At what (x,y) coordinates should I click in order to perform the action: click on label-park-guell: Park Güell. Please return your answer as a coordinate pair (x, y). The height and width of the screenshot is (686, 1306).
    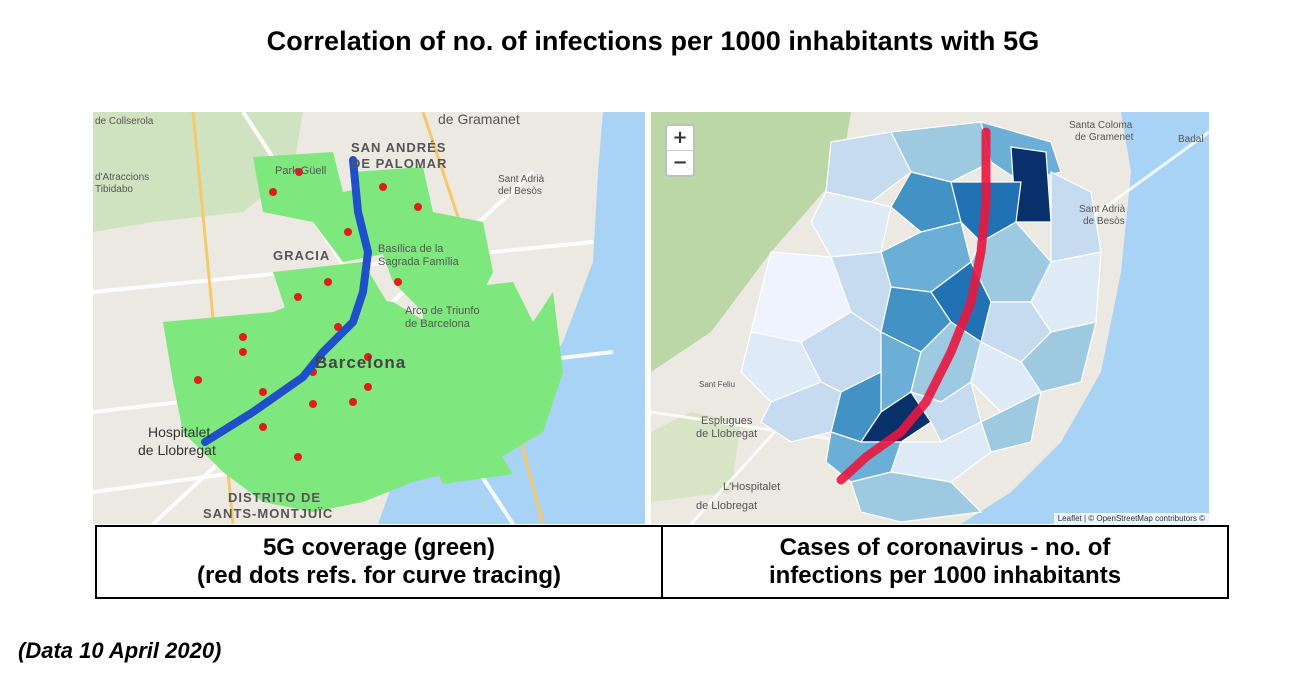
    Looking at the image, I should click on (300, 171).